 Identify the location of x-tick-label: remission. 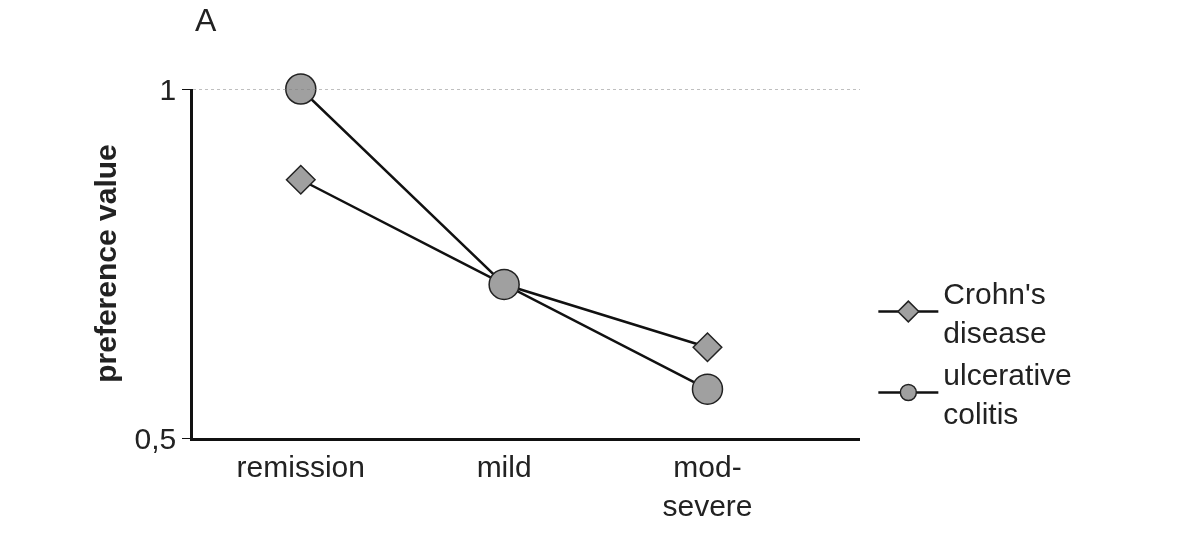
(300, 466).